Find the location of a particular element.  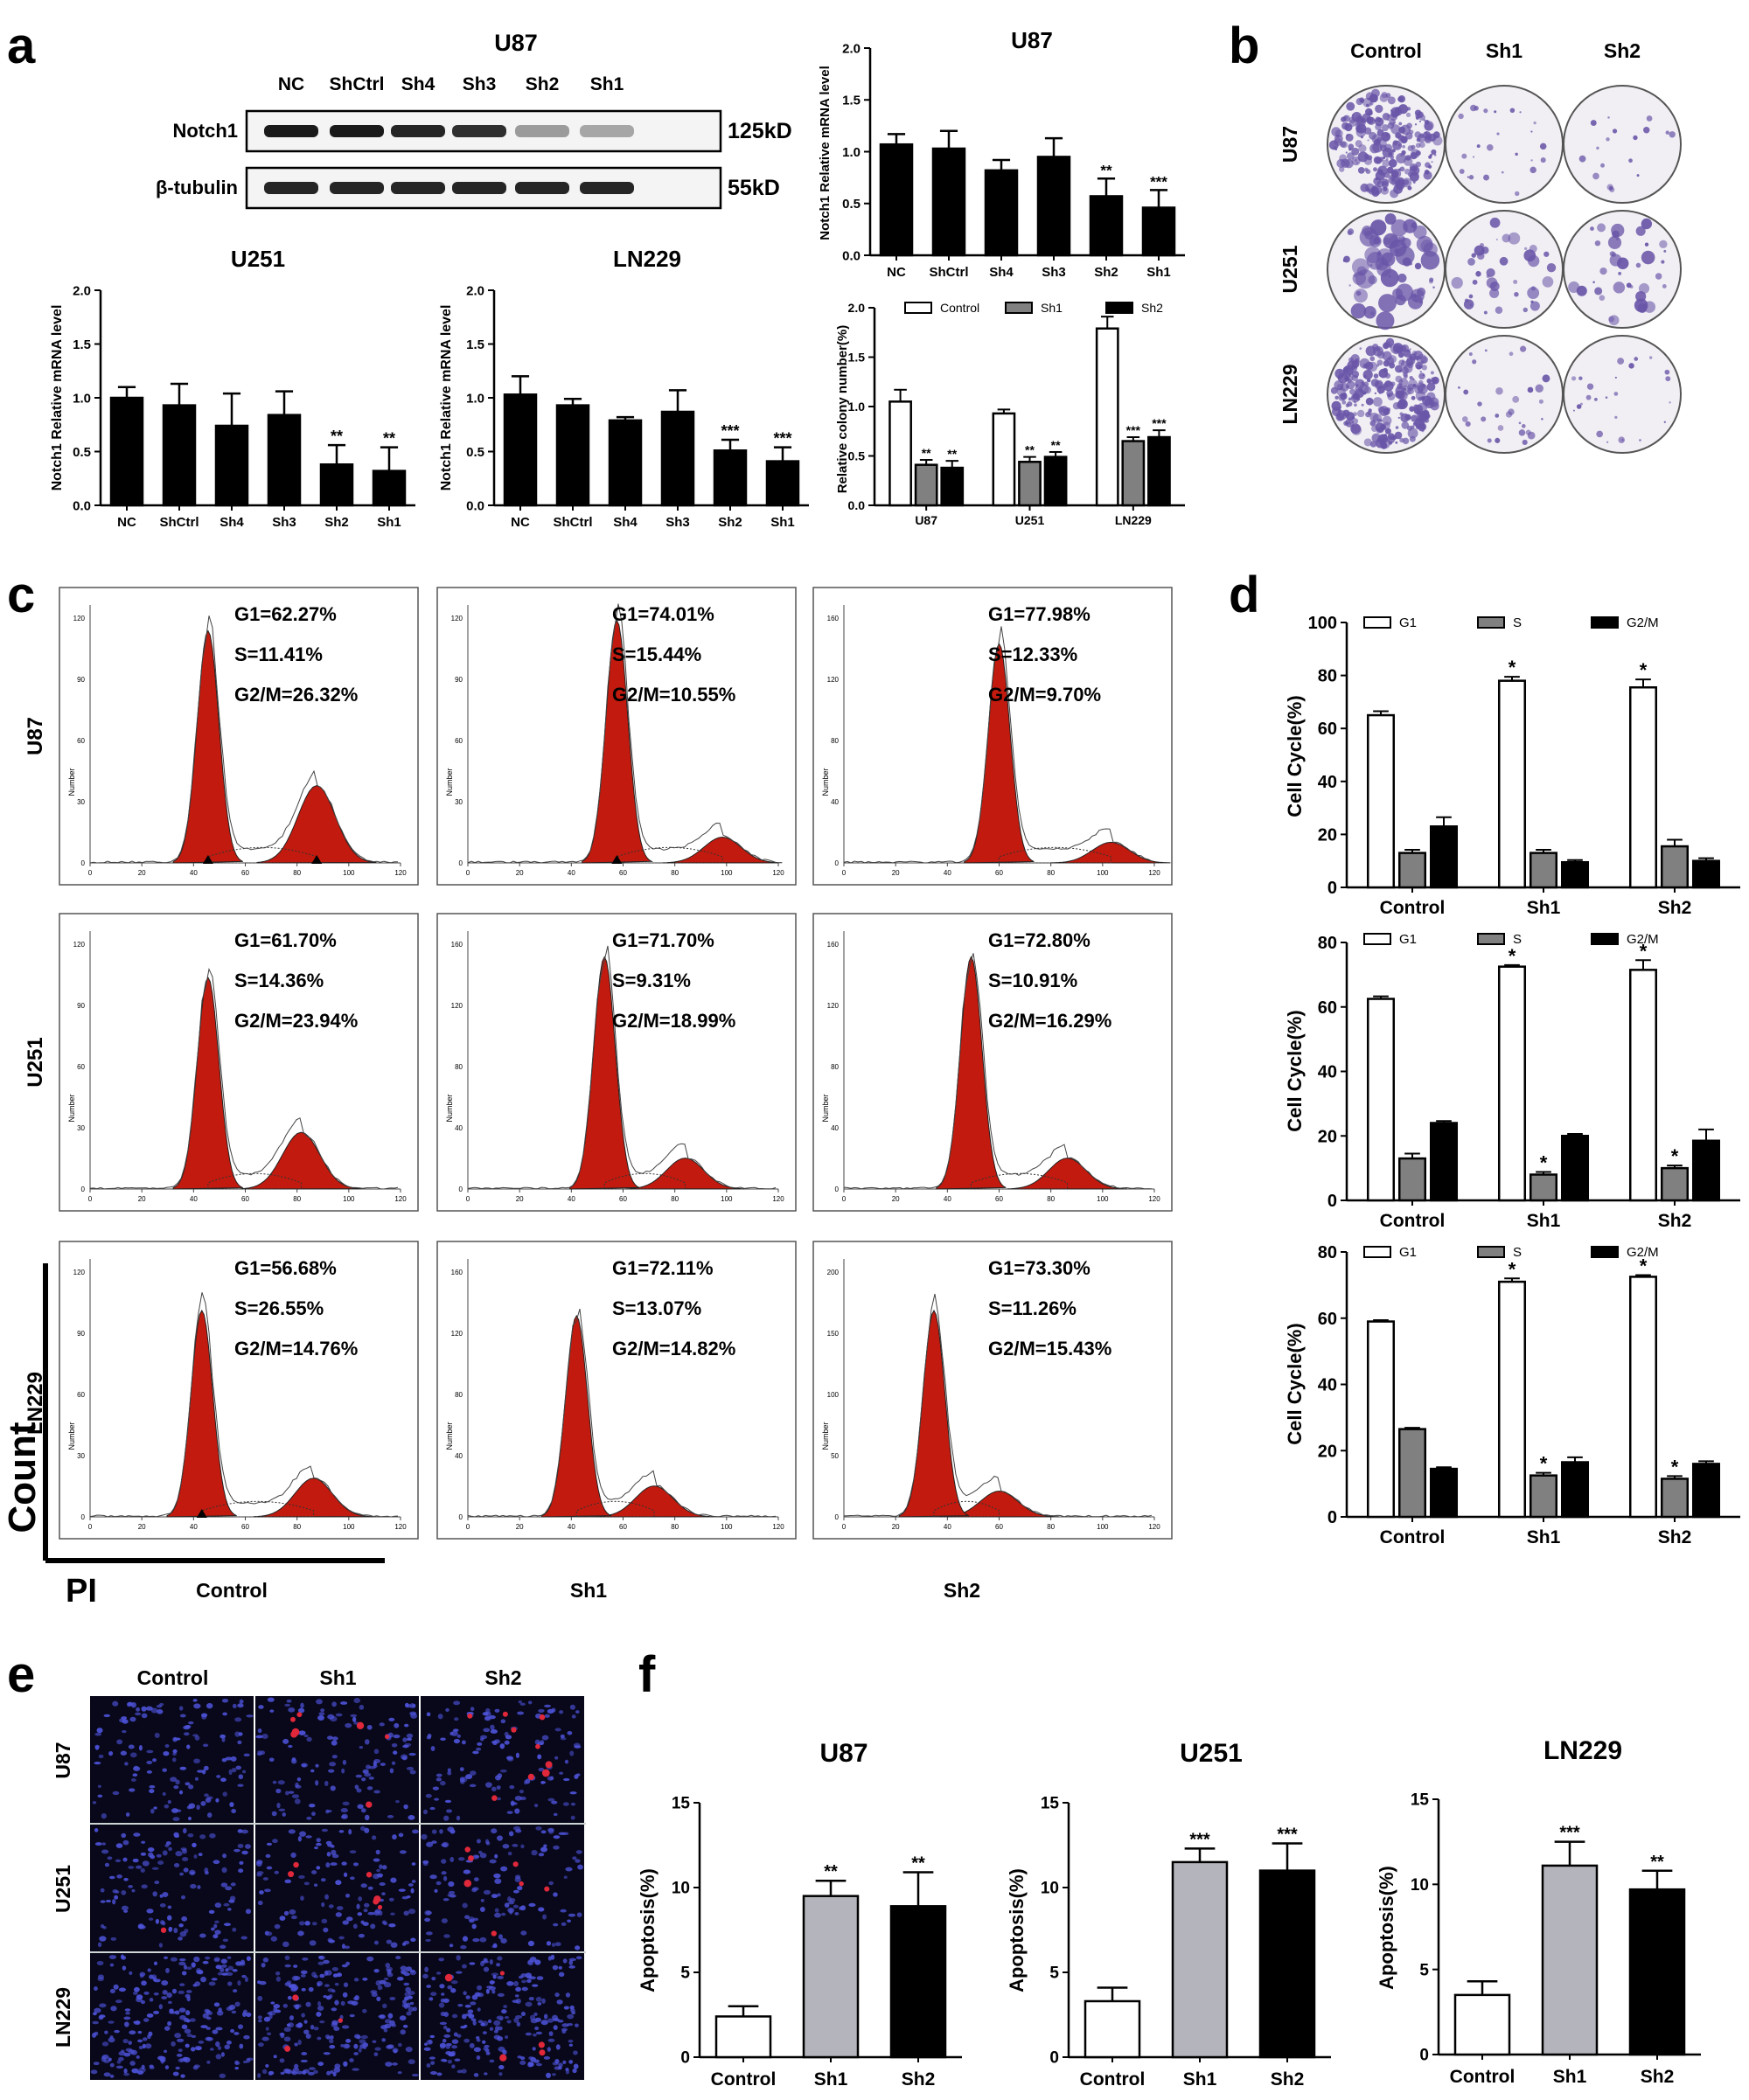

histogram-y-tick: 90 is located at coordinates (81, 680).